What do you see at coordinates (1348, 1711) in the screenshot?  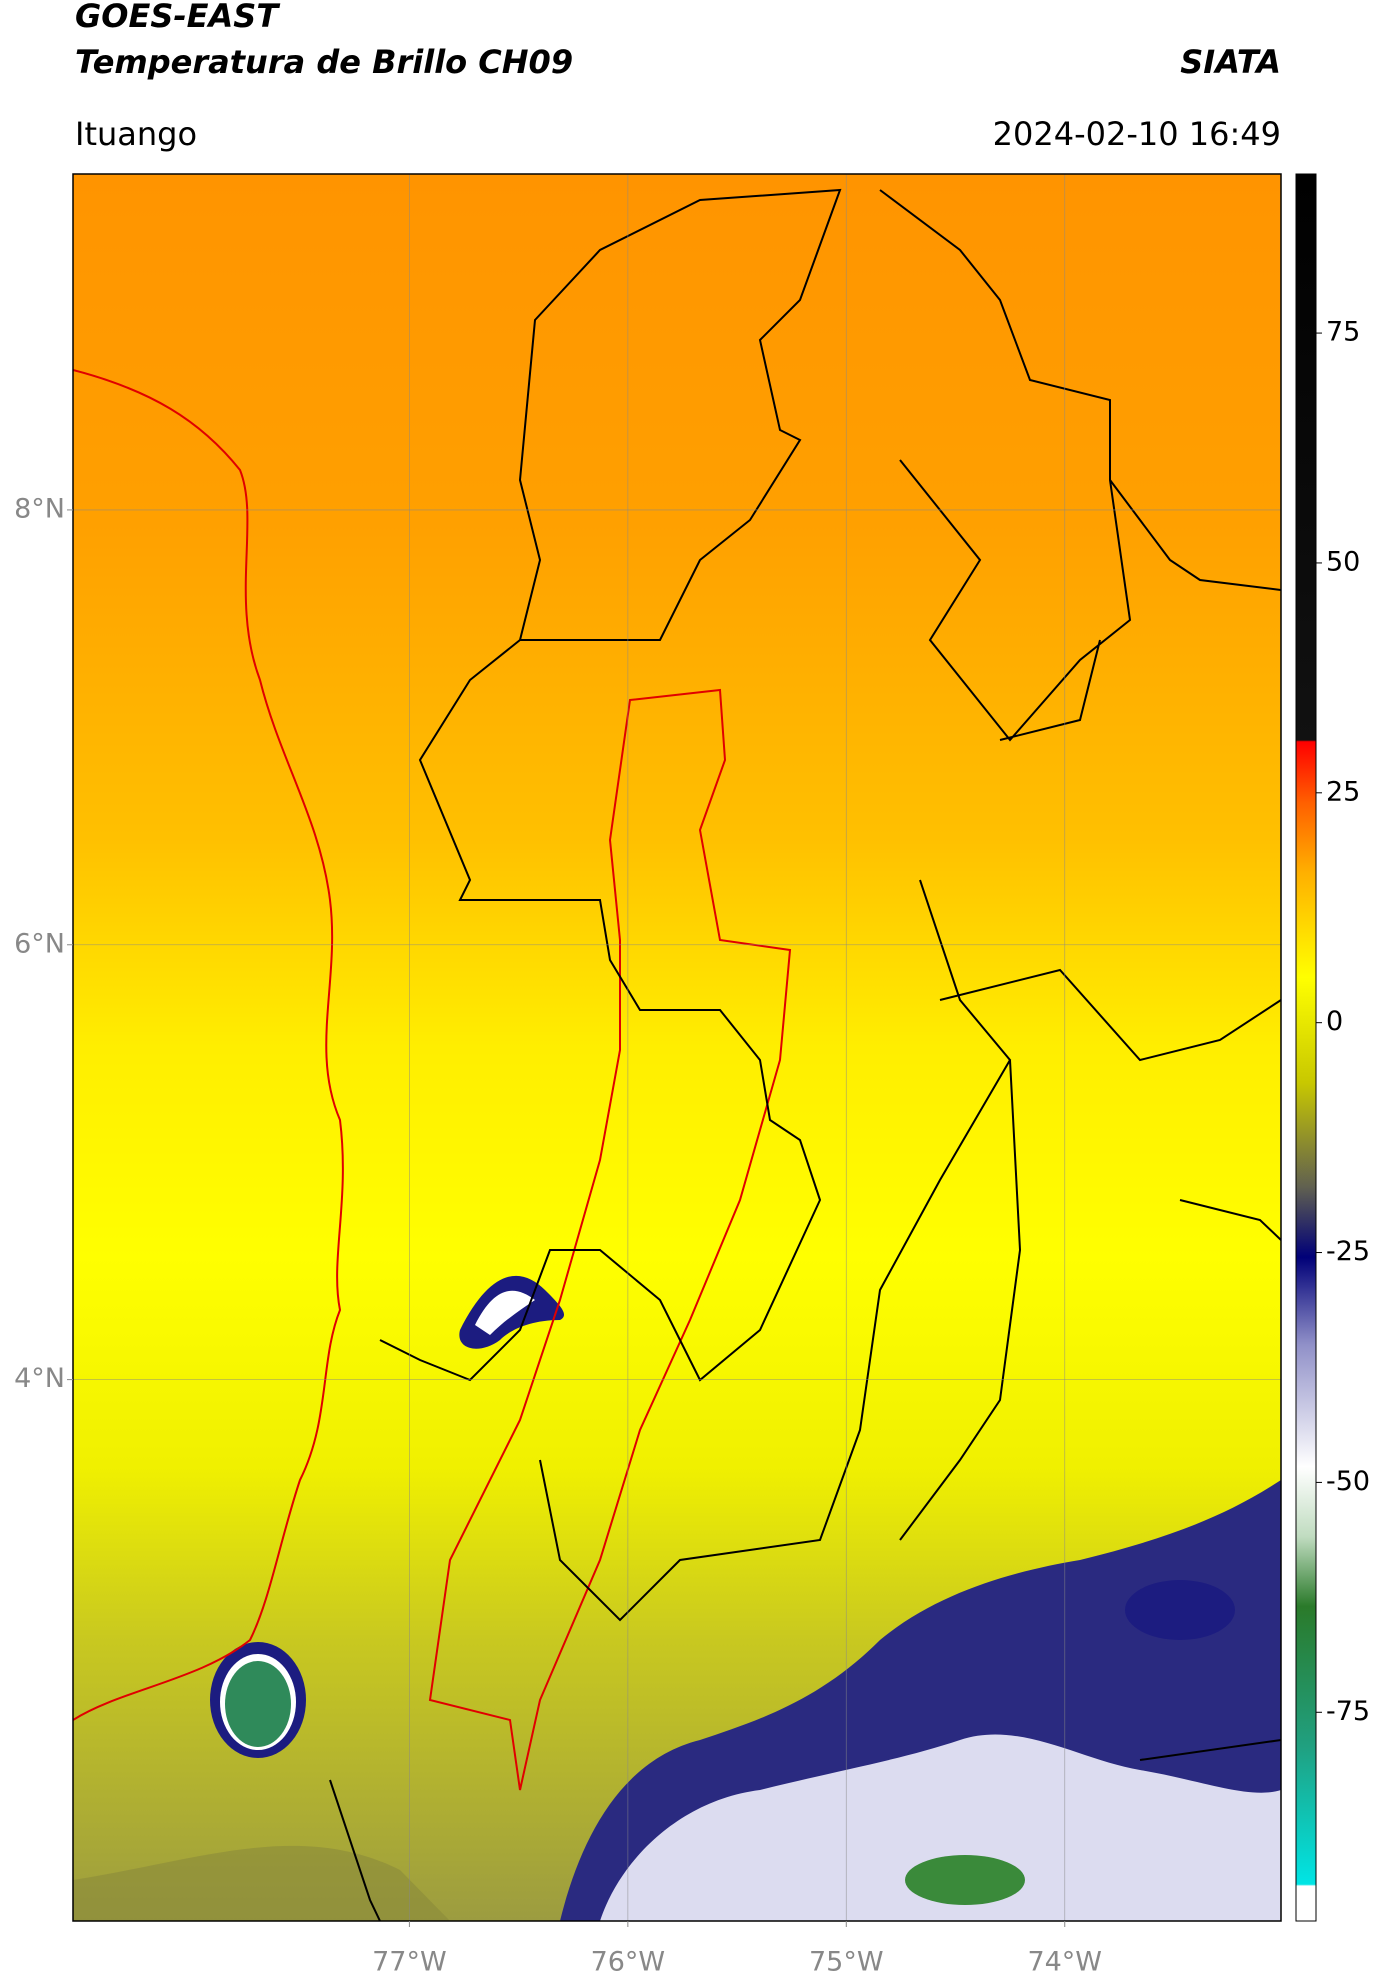 I see `colorbar-tick-label: -75` at bounding box center [1348, 1711].